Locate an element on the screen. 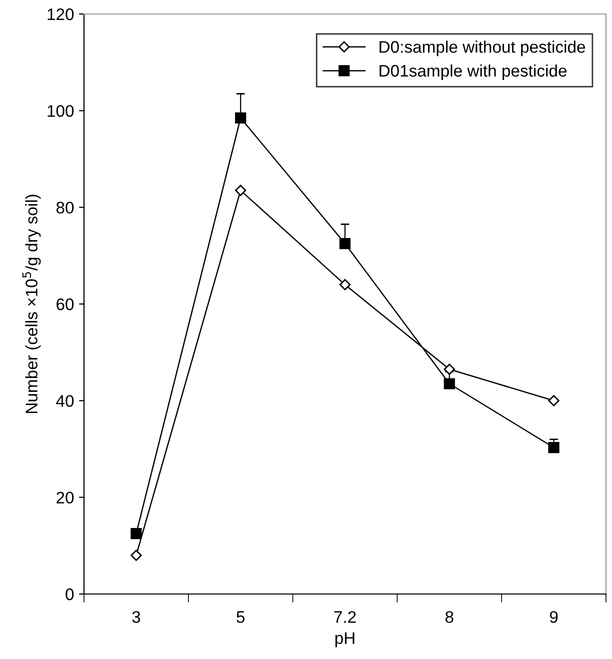  x-tick-label: 8 is located at coordinates (449, 617).